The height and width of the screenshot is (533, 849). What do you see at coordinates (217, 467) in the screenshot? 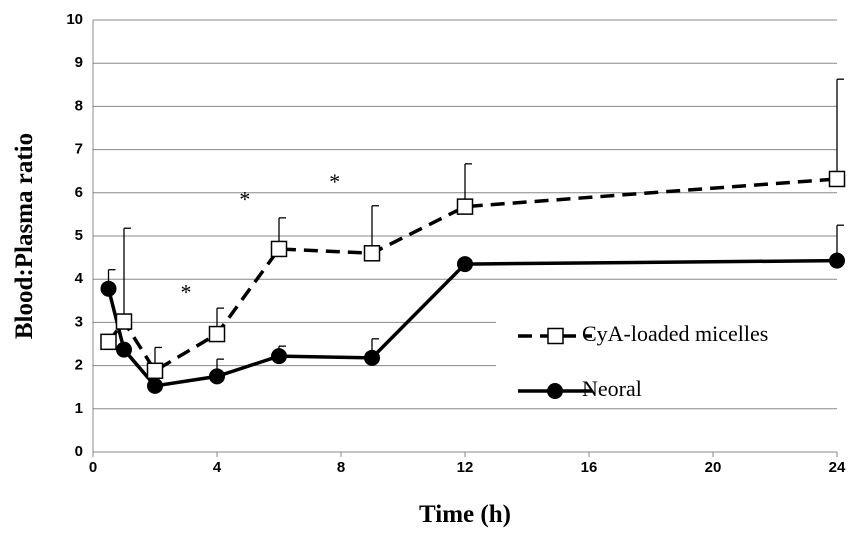
I see `x-tick-label: 4` at bounding box center [217, 467].